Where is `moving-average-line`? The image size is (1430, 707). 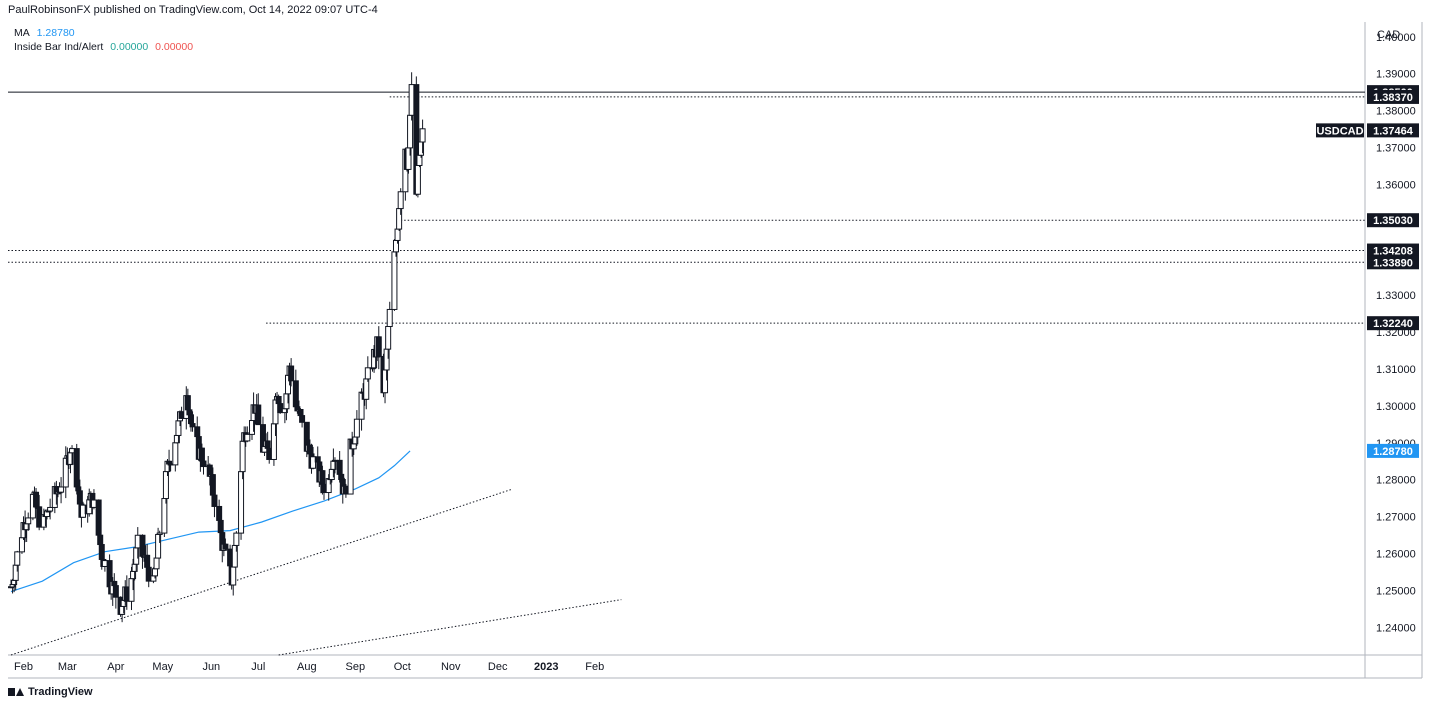
moving-average-line is located at coordinates (210, 521).